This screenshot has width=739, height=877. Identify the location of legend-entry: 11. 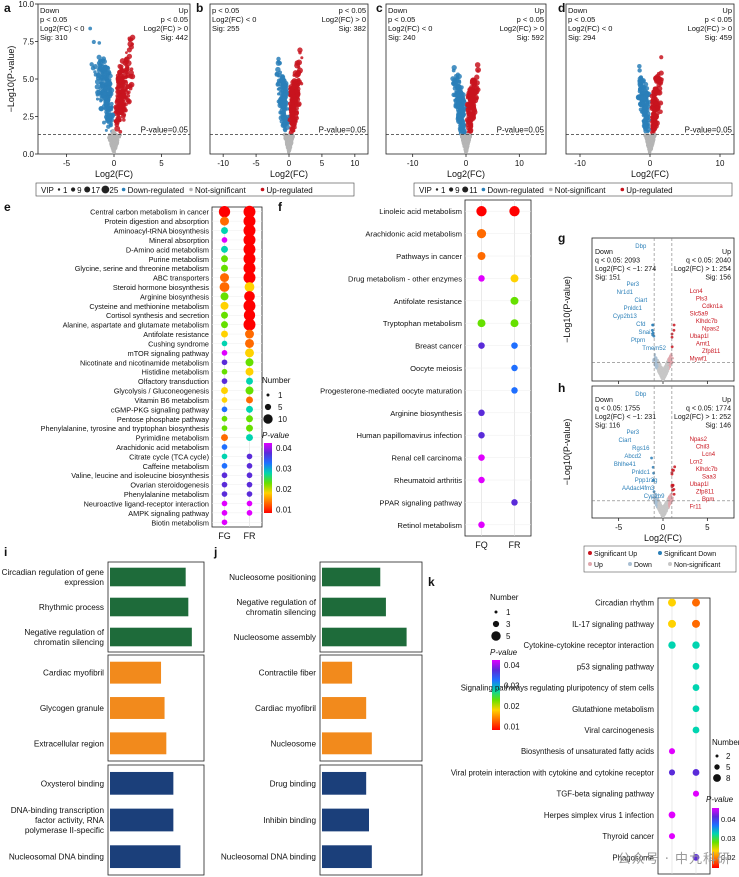
(473, 190).